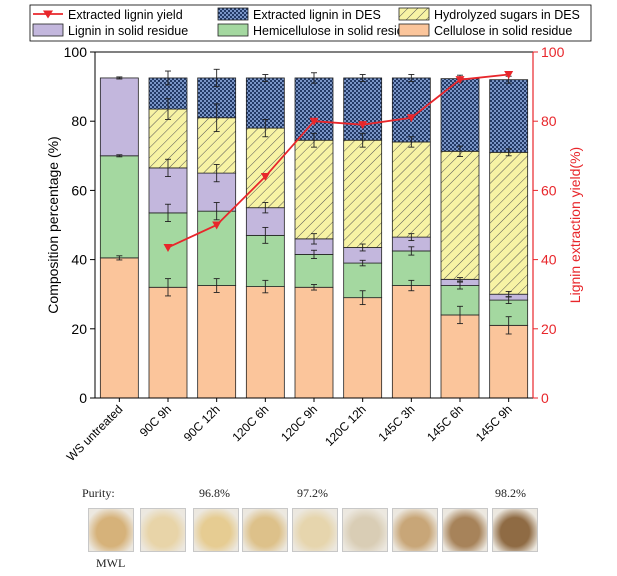 The height and width of the screenshot is (576, 617). I want to click on bar-hydrolyzed-sugars-in-des-145c-3h, so click(411, 189).